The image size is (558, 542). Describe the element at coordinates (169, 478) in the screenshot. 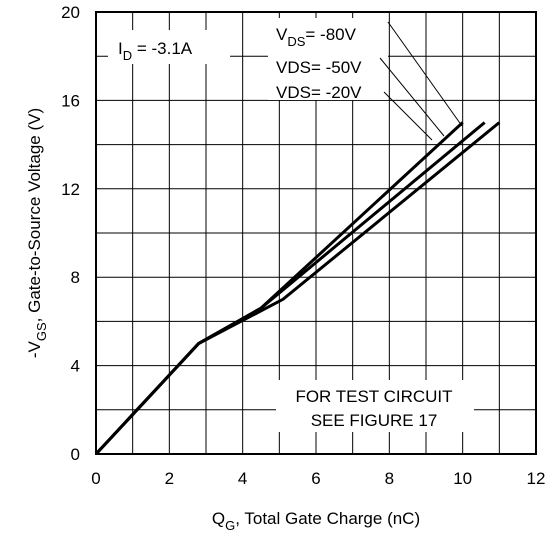

I see `x-tick-label: 2` at that location.